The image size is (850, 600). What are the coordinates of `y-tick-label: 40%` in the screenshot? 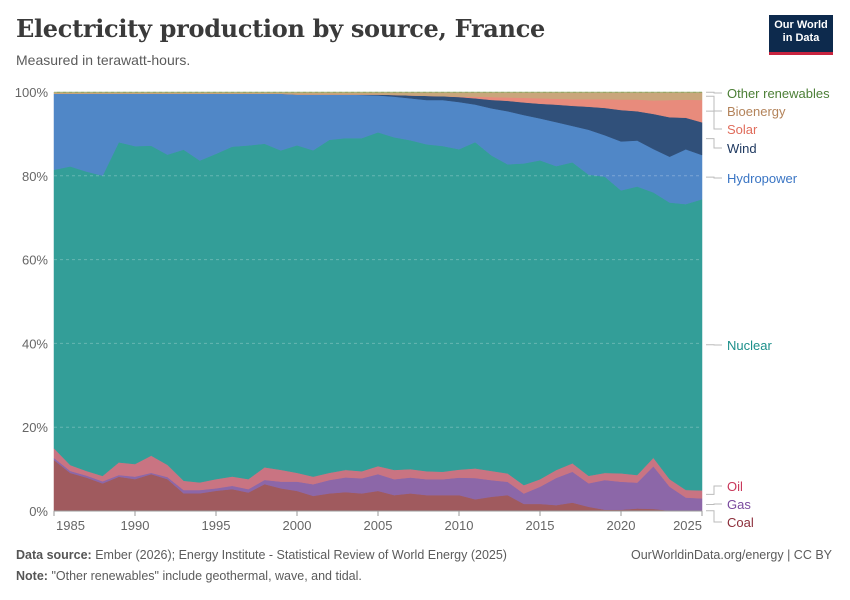 It's located at (35, 343).